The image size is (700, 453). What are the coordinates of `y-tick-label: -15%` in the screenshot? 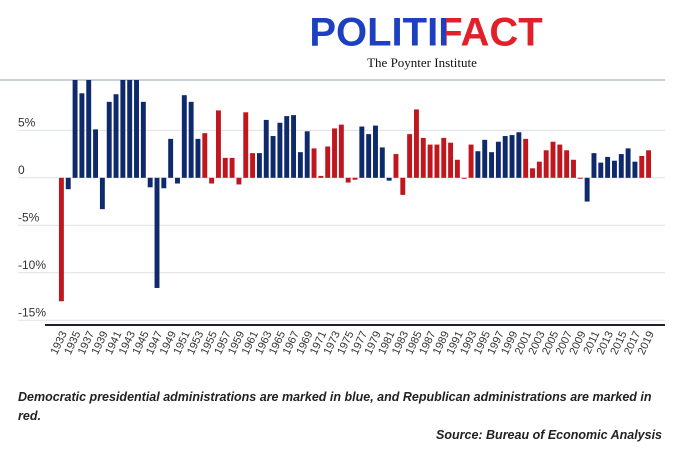 It's located at (32, 312).